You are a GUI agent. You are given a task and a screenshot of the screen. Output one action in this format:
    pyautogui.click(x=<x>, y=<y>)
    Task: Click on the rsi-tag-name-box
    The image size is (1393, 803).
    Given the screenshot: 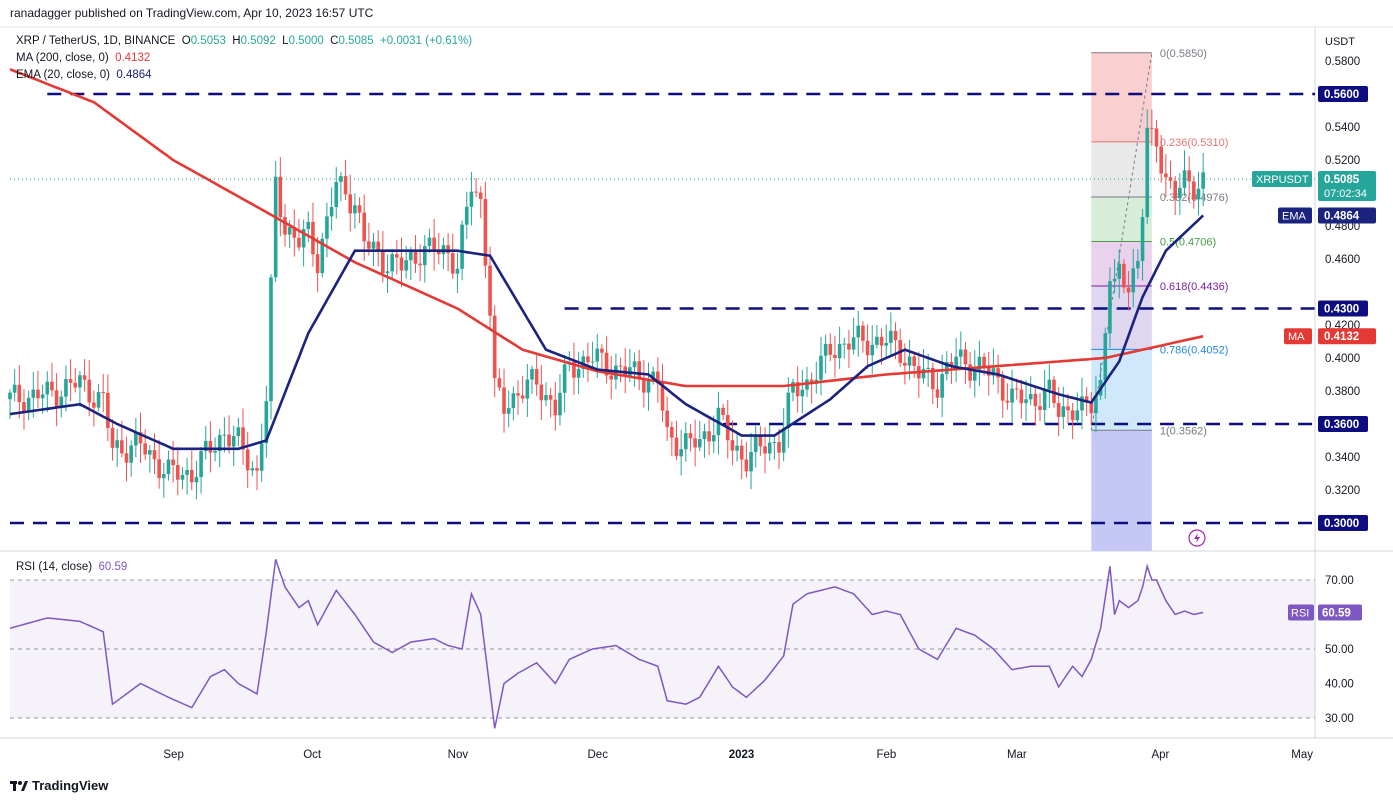 What is the action you would take?
    pyautogui.click(x=1301, y=612)
    